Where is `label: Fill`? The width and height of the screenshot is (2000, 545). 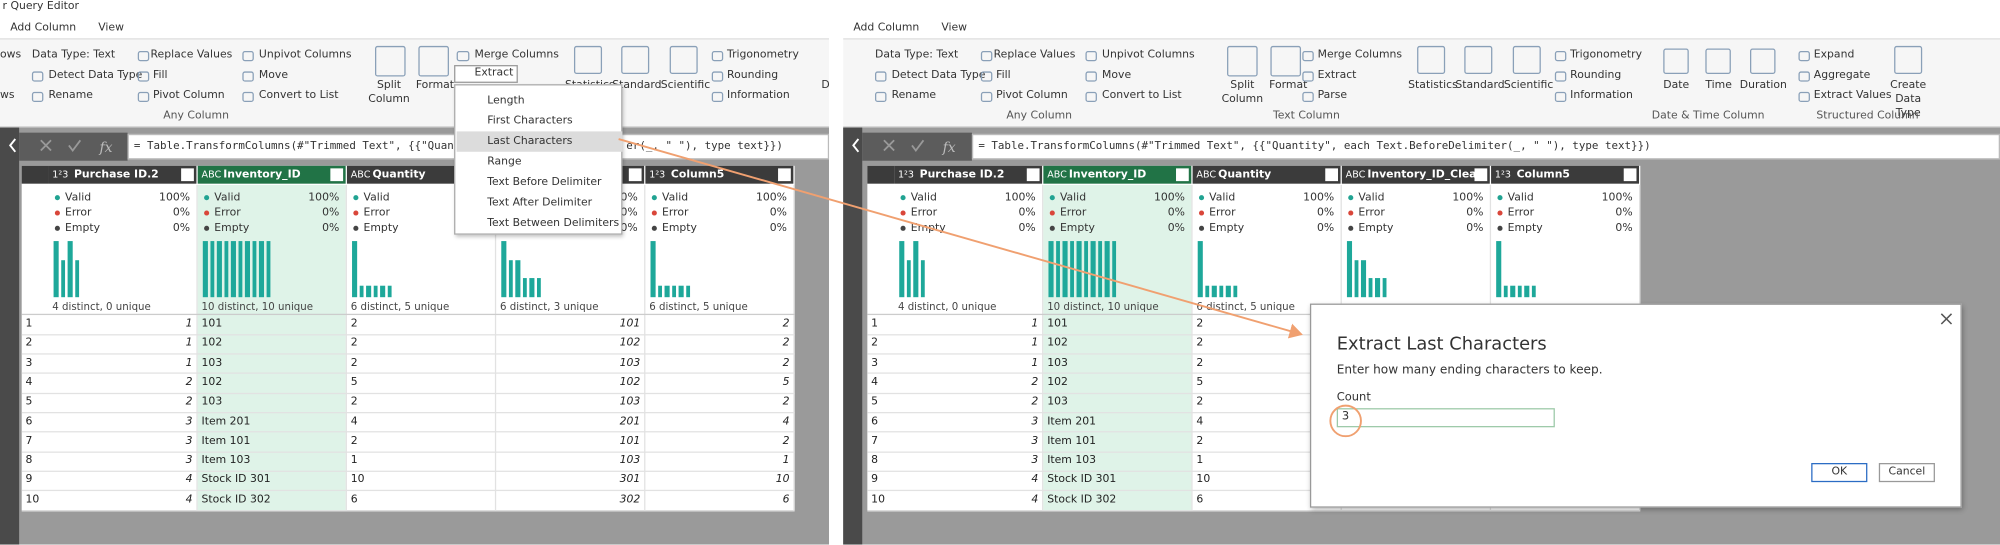 label: Fill is located at coordinates (1003, 75).